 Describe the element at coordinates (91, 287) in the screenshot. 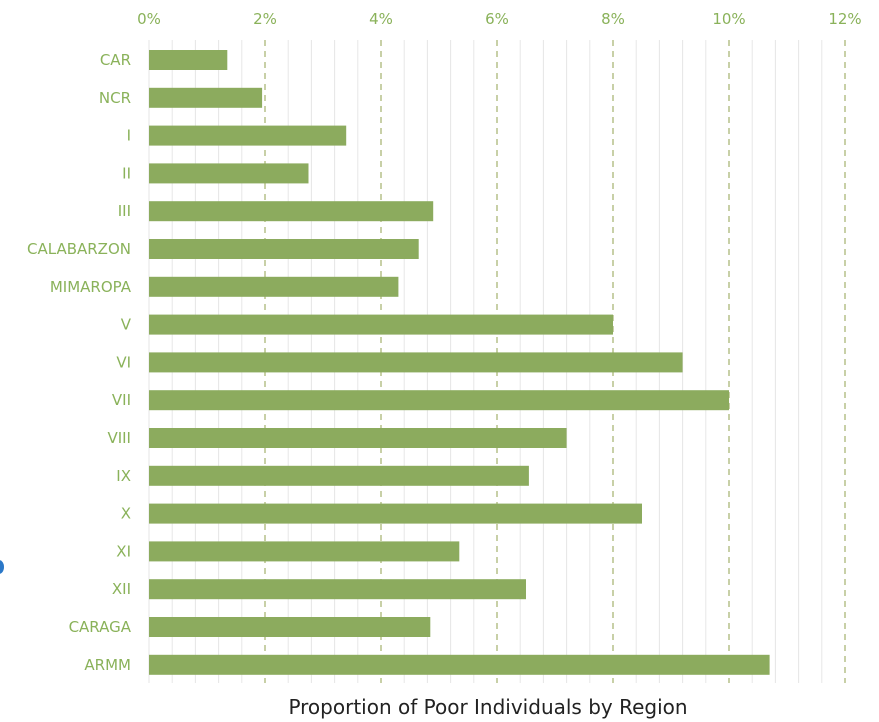

I see `category-label: MIMAROPA` at that location.